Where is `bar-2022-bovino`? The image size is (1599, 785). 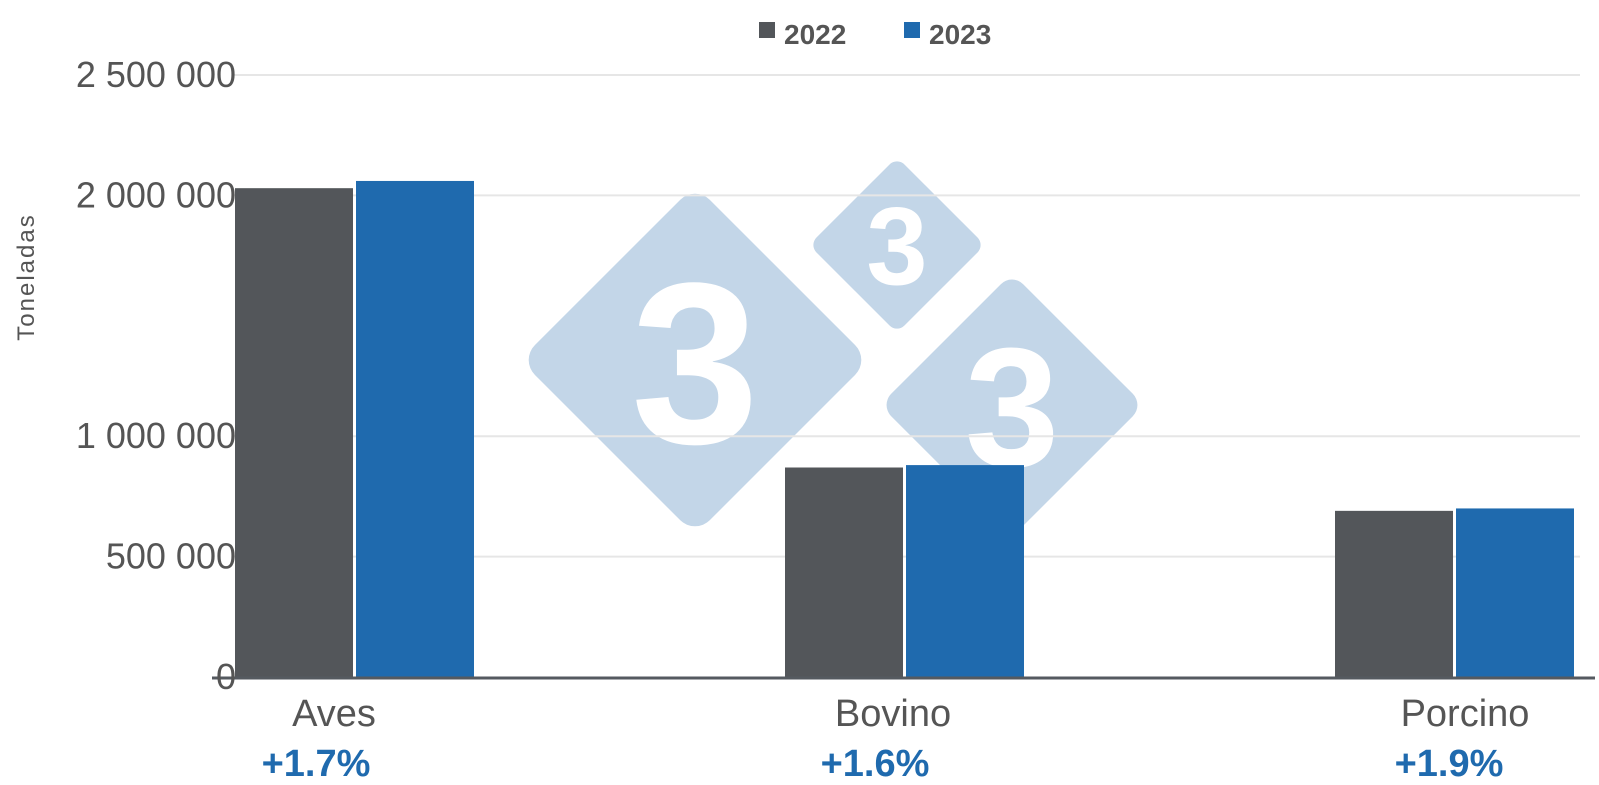 bar-2022-bovino is located at coordinates (844, 572).